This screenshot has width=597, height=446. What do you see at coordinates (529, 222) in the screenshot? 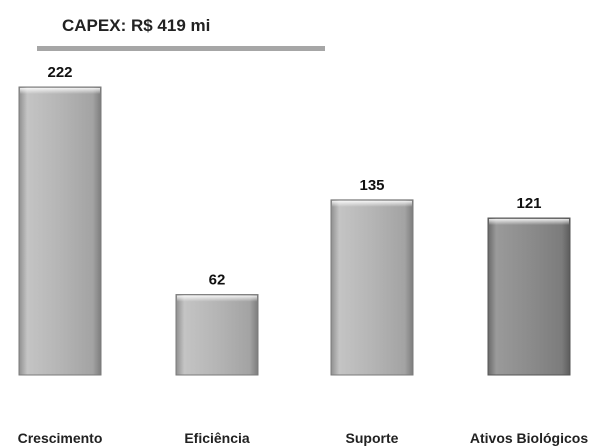
I see `bar-highlight-ativos-biologicos` at bounding box center [529, 222].